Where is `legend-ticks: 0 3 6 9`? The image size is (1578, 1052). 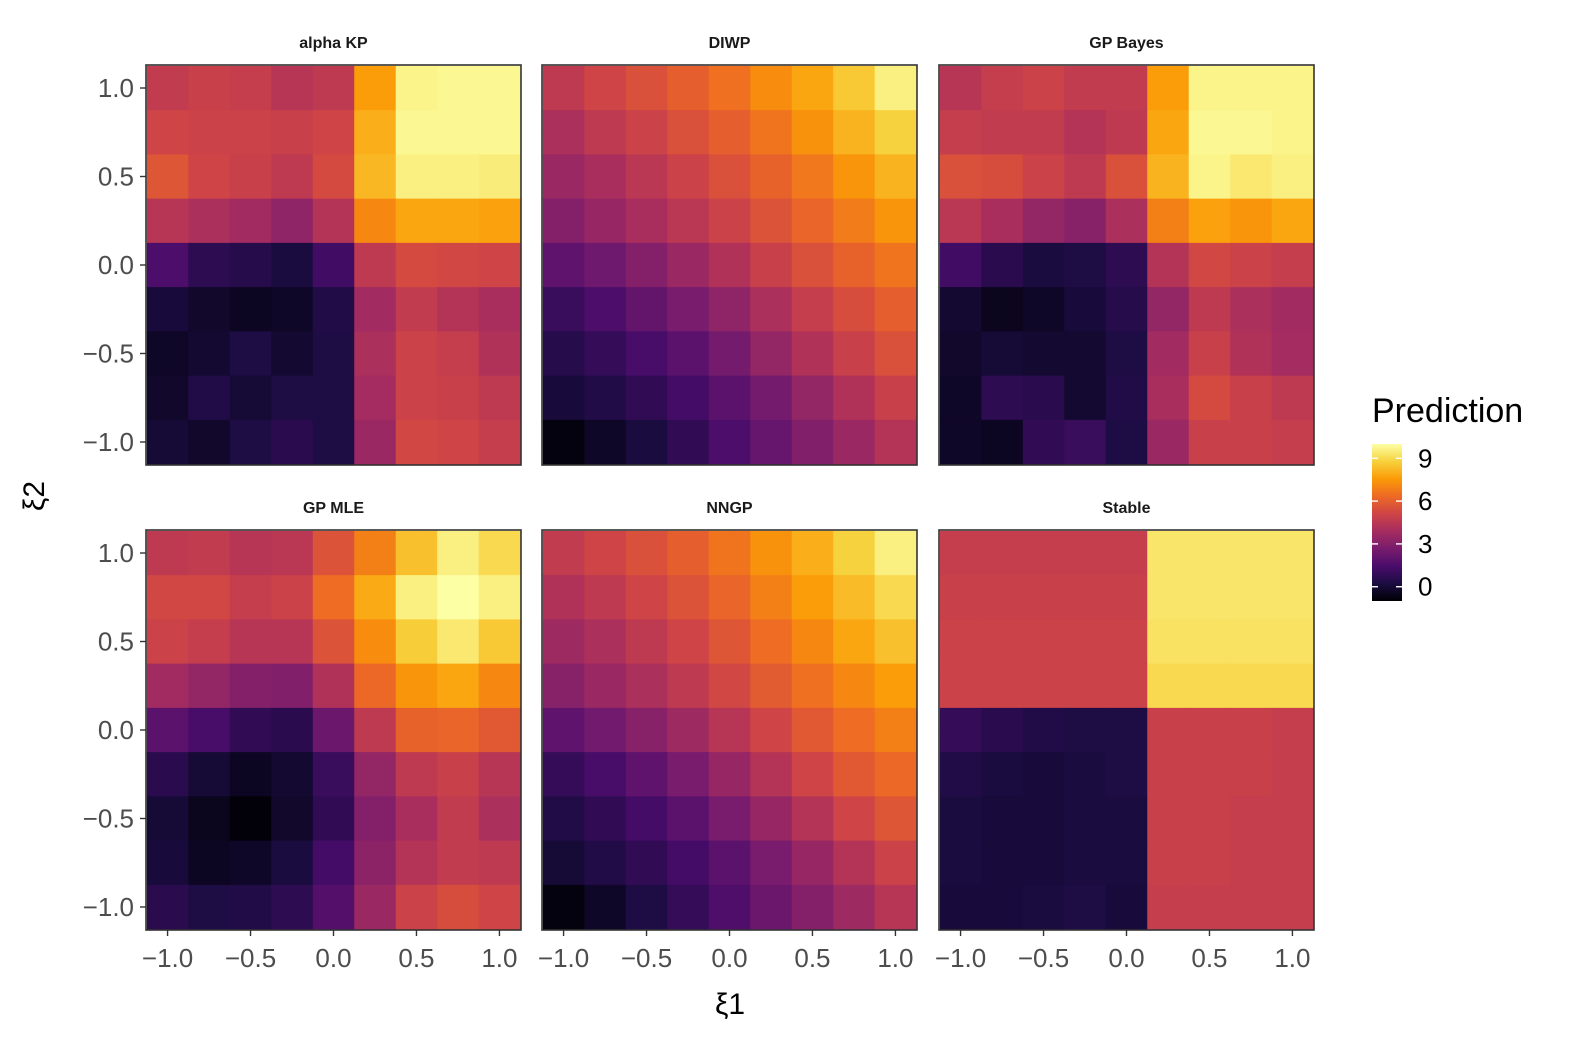
legend-ticks: 0 3 6 9 is located at coordinates (1402, 522).